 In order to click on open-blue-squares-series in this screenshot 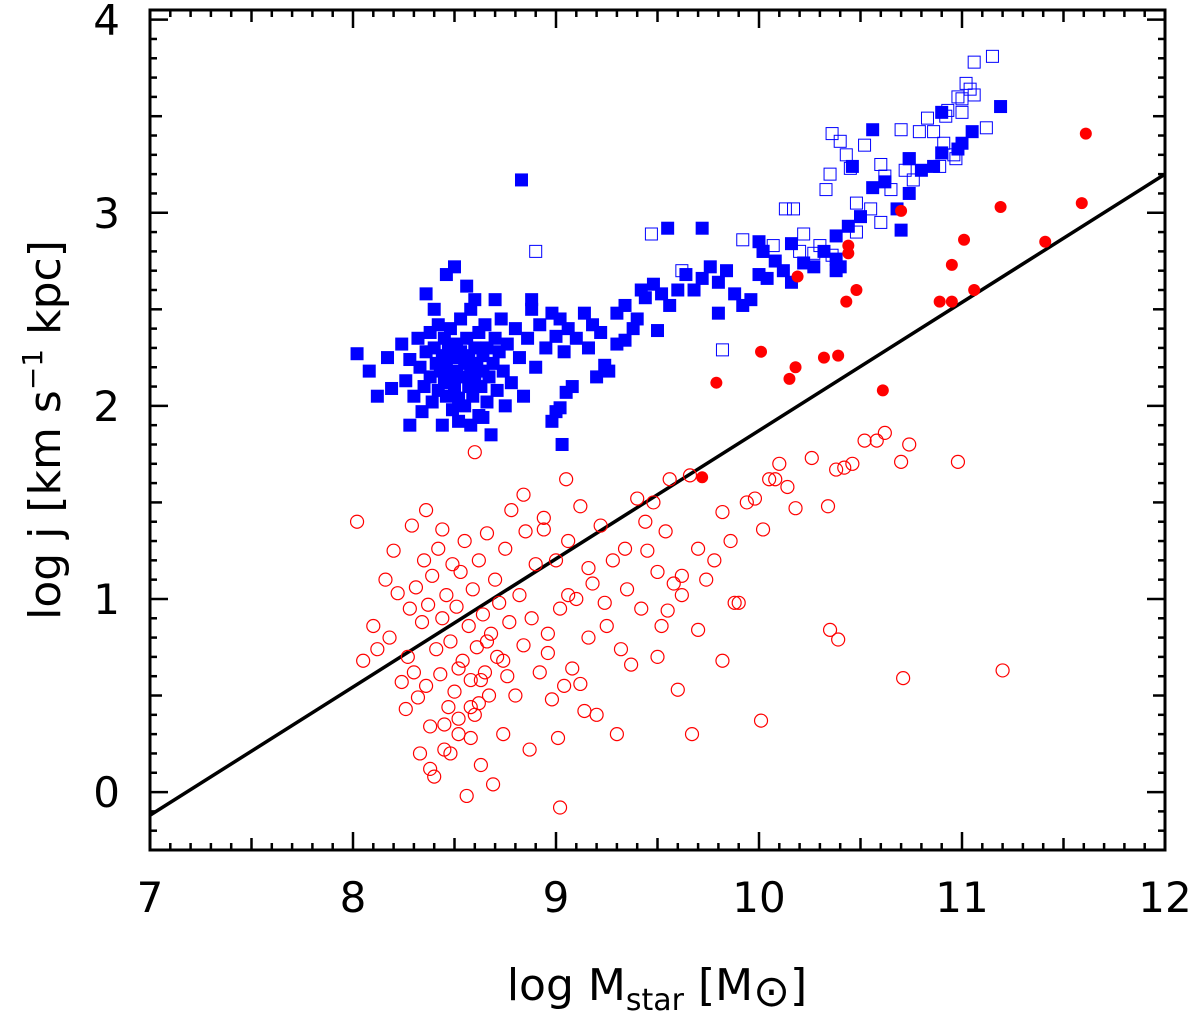, I will do `click(764, 203)`.